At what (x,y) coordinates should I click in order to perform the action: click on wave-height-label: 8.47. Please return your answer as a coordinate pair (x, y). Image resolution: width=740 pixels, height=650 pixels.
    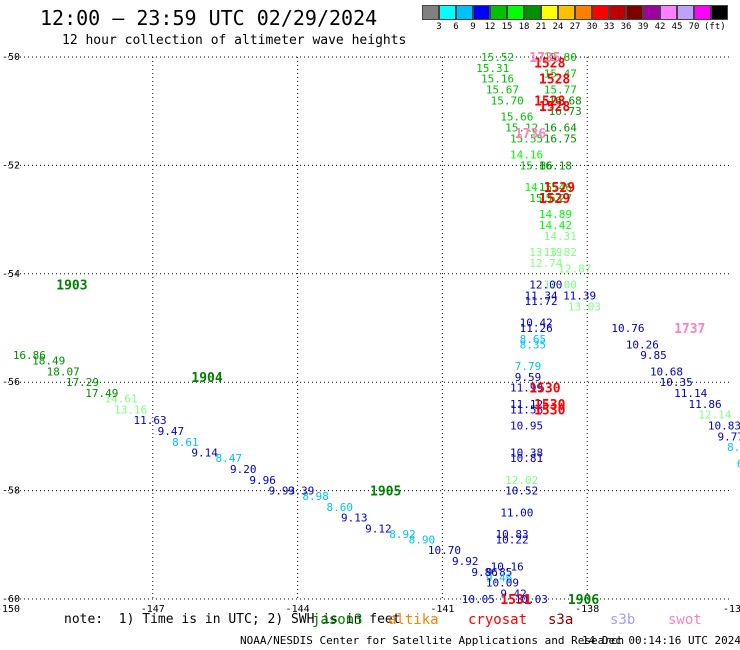
    Looking at the image, I should click on (229, 458).